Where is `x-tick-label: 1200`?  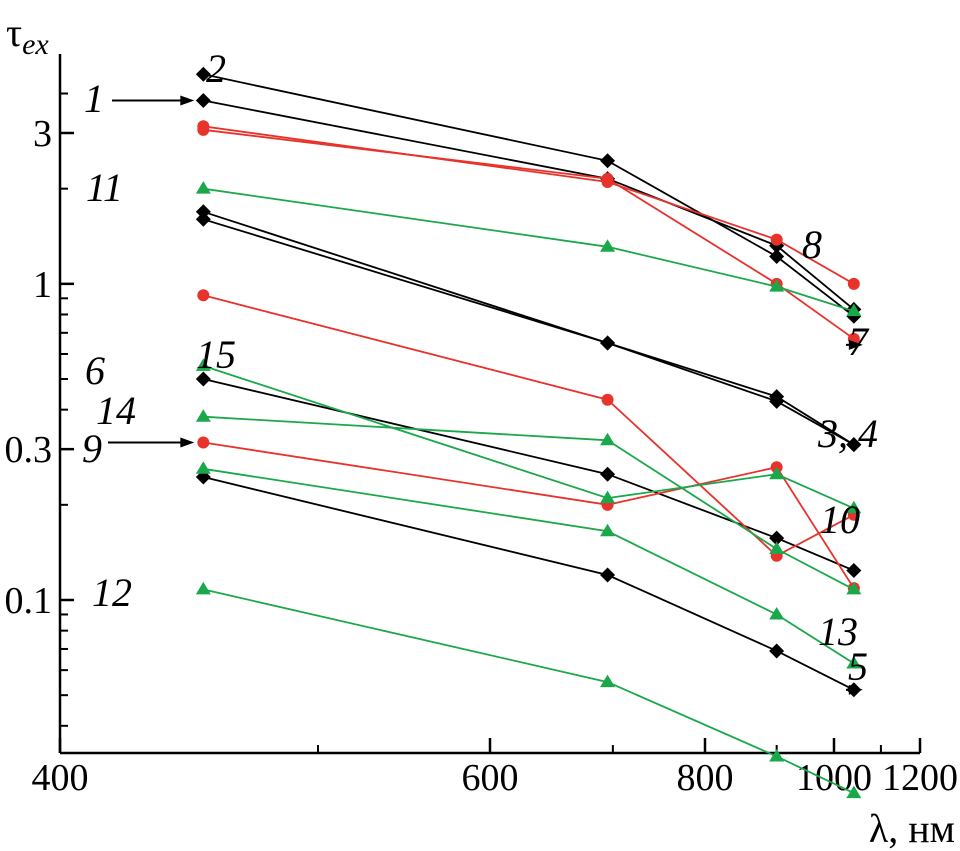 x-tick-label: 1200 is located at coordinates (920, 778).